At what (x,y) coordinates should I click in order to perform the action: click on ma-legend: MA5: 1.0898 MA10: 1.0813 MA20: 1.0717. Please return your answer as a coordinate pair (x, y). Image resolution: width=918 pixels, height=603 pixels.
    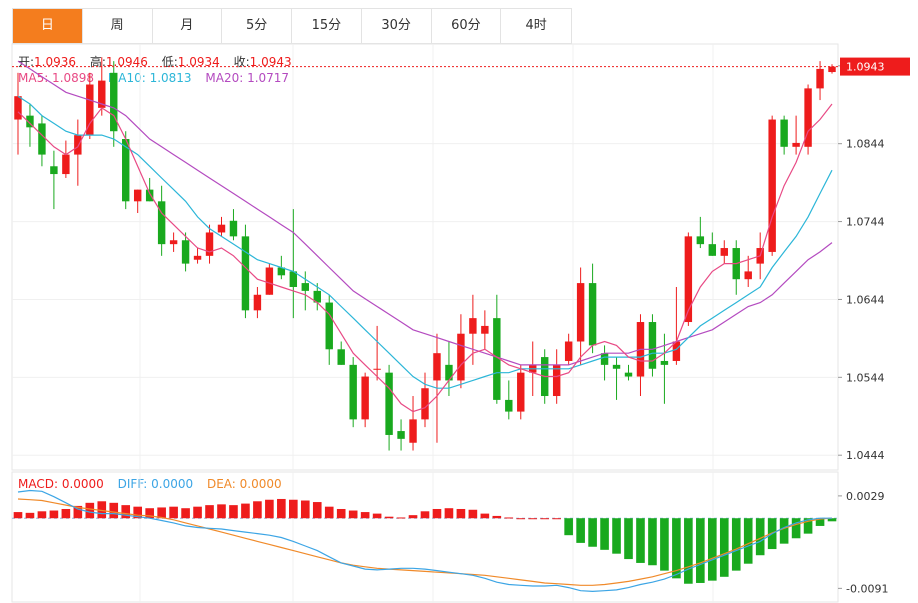
    Looking at the image, I should click on (158, 78).